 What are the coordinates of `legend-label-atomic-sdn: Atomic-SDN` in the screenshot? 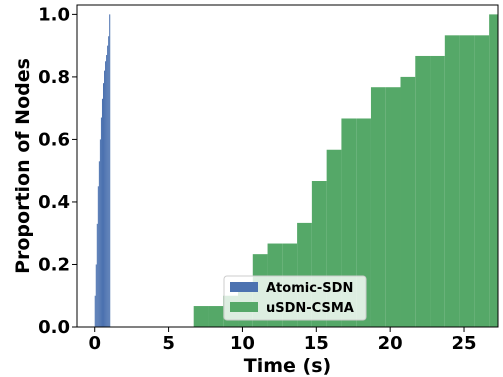 It's located at (309, 288).